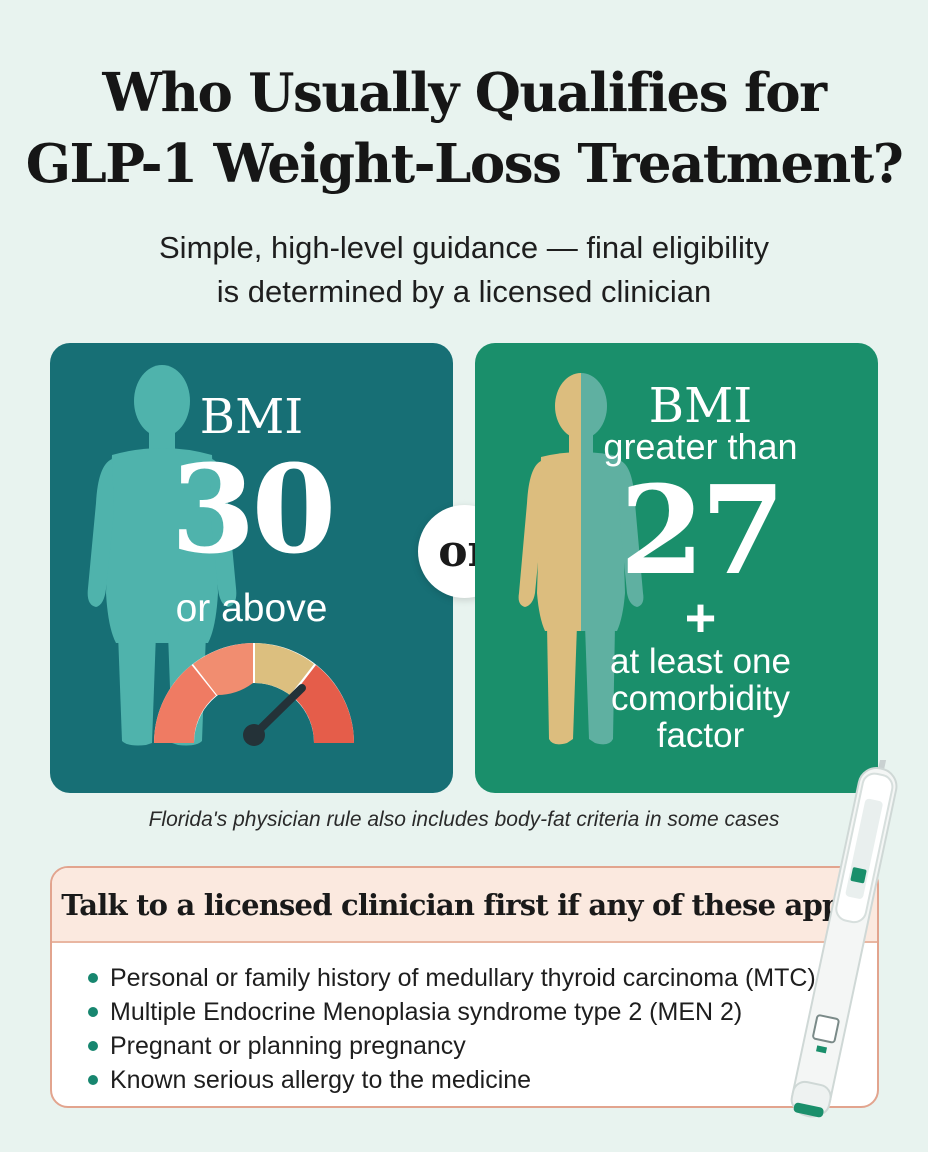  What do you see at coordinates (464, 164) in the screenshot?
I see `title-line-2: GLP-1 Weight-Loss Treatment?` at bounding box center [464, 164].